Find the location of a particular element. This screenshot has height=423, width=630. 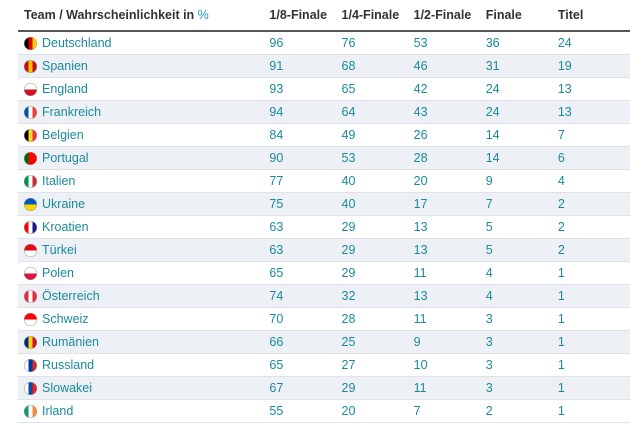

austria-flag-icon is located at coordinates (30, 296).